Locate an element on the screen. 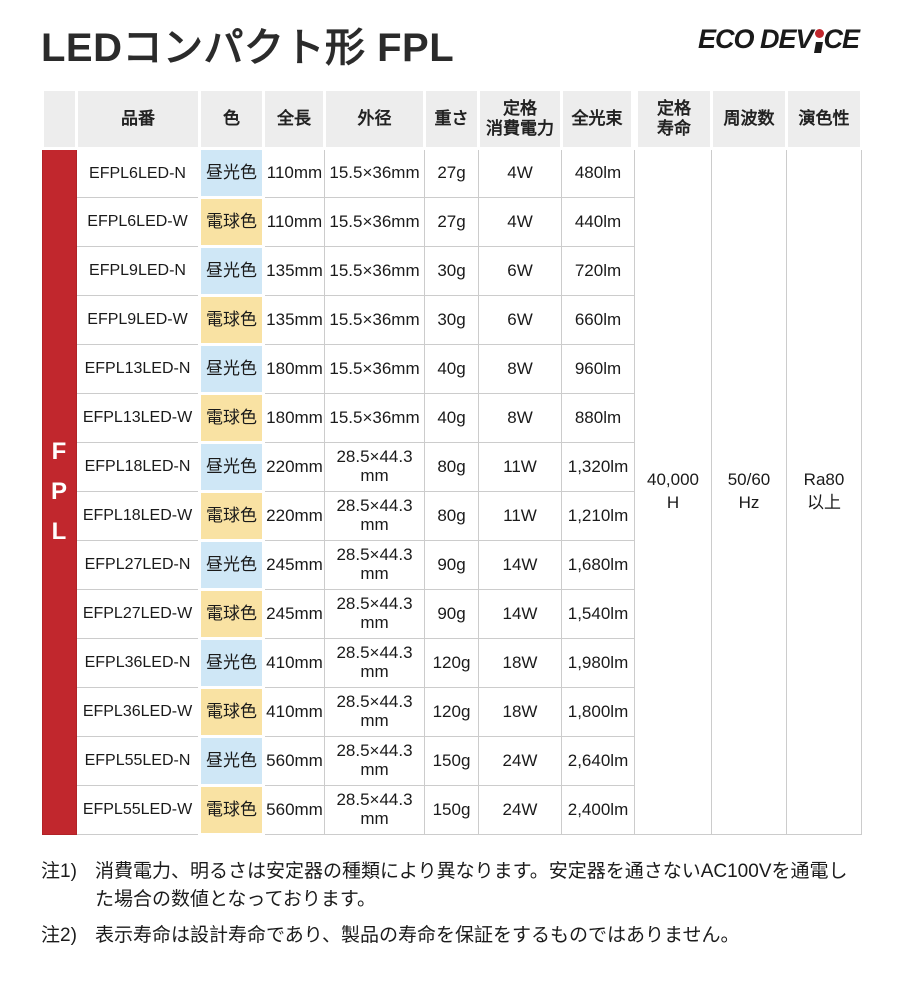 The width and height of the screenshot is (900, 1000). cell-power: 4W is located at coordinates (520, 173).